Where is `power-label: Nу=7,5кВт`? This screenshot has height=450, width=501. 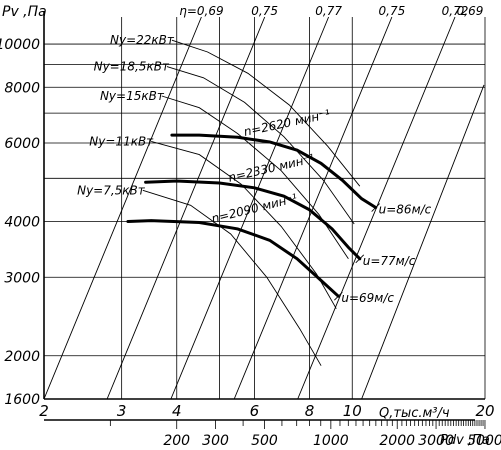 power-label: Nу=7,5кВт is located at coordinates (111, 190).